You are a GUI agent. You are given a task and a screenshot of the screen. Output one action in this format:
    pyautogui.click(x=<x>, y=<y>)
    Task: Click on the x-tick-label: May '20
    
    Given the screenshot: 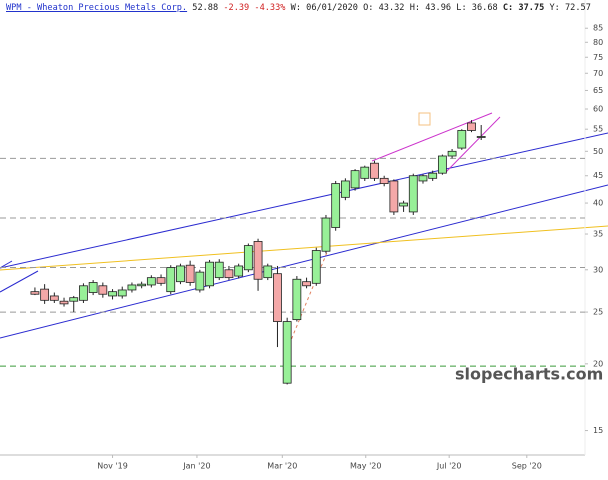 What is the action you would take?
    pyautogui.click(x=365, y=466)
    